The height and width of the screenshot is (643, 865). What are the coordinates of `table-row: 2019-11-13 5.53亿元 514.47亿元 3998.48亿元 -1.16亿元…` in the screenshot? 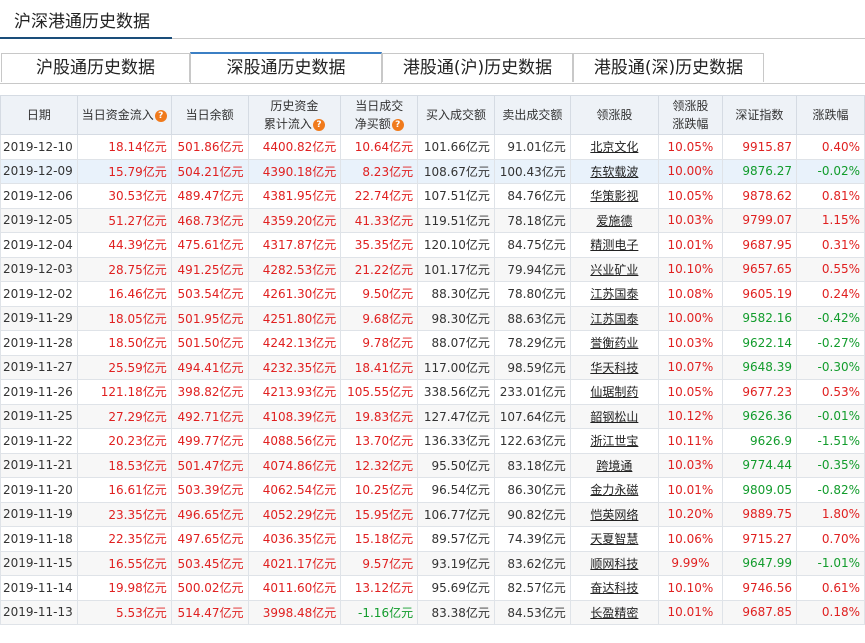 It's located at (432, 612).